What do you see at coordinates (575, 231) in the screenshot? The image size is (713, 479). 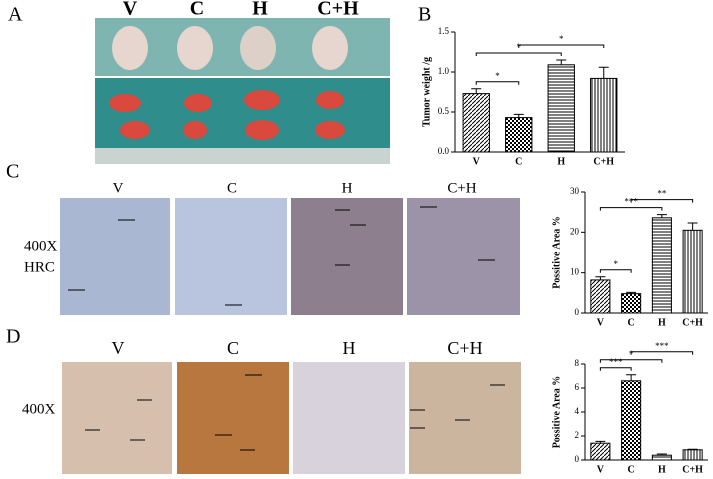 I see `y-tick-label: 20` at bounding box center [575, 231].